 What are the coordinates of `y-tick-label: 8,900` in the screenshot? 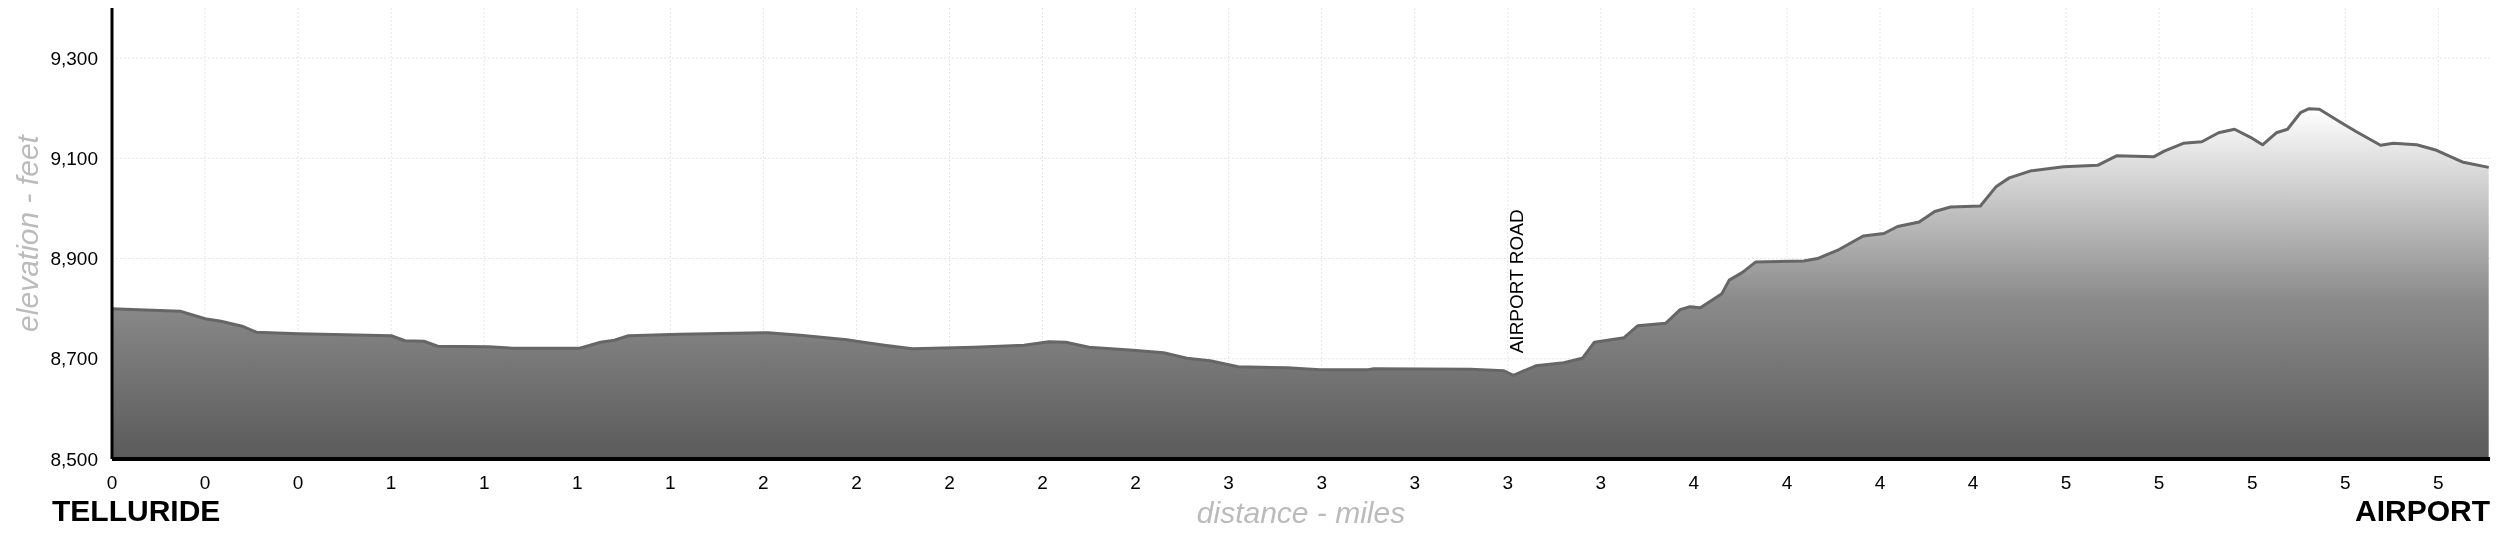 It's located at (74, 259).